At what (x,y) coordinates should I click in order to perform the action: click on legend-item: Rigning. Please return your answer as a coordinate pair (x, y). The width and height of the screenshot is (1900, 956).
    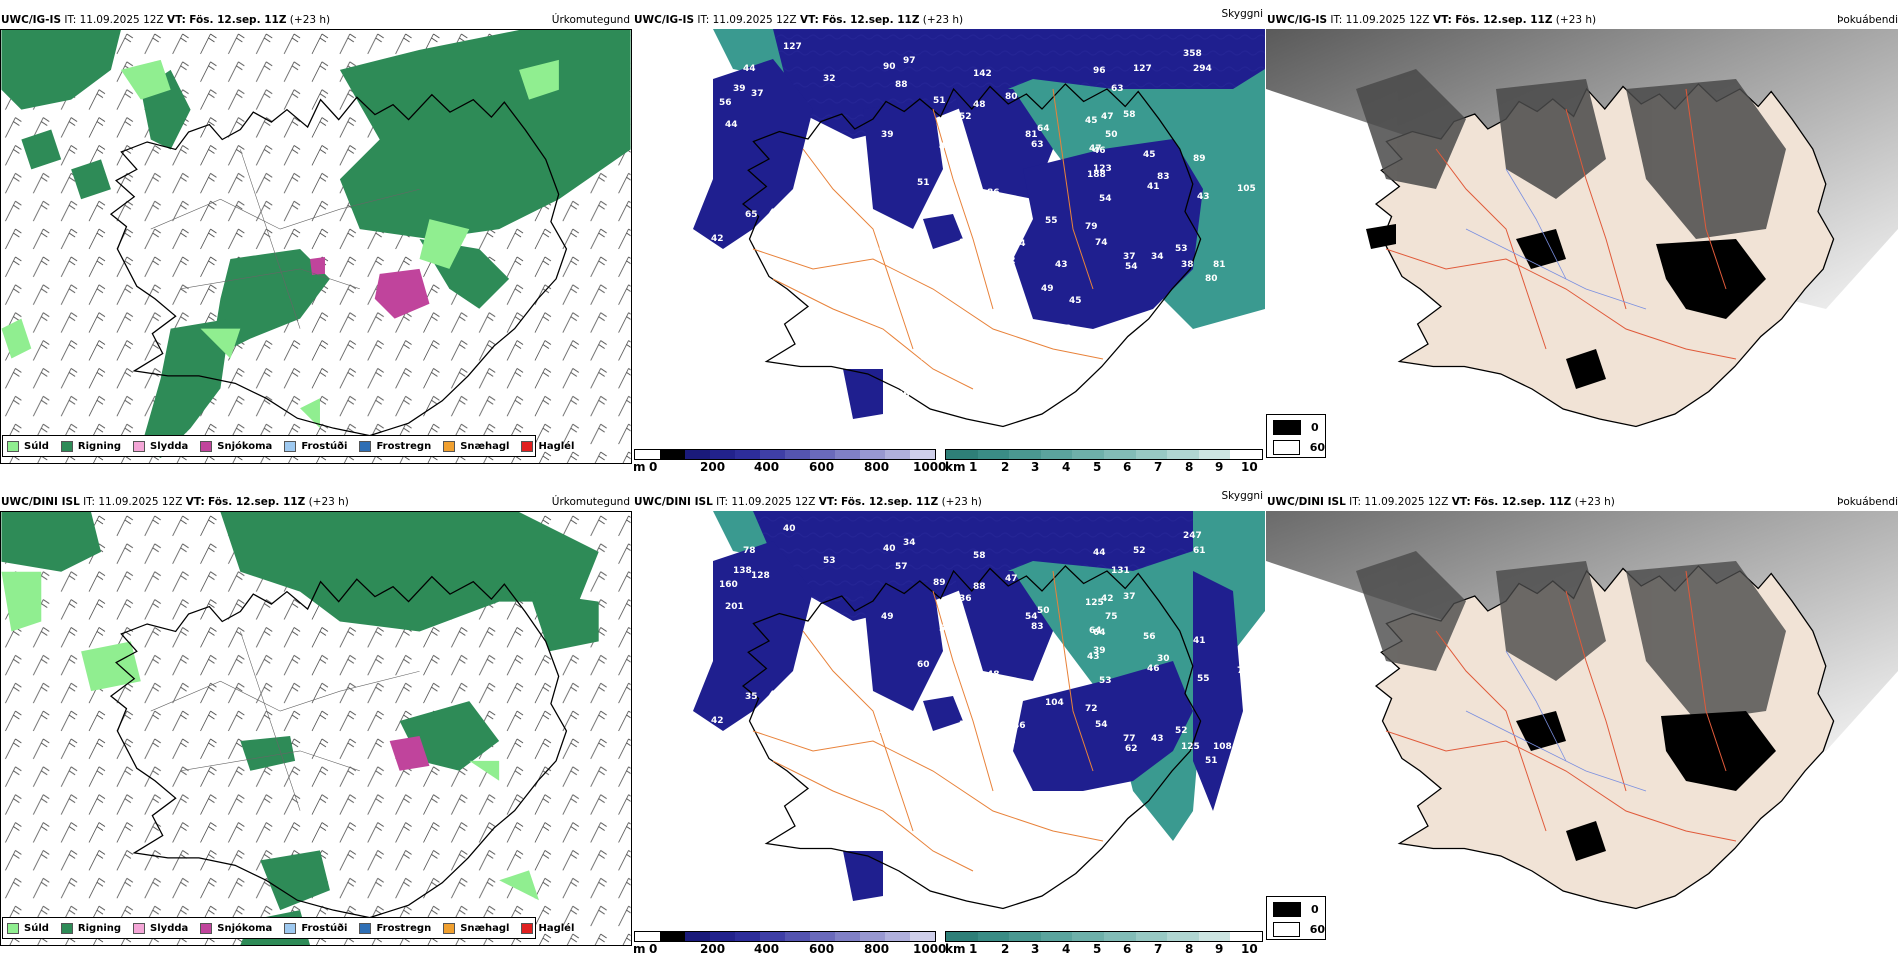
    Looking at the image, I should click on (90, 928).